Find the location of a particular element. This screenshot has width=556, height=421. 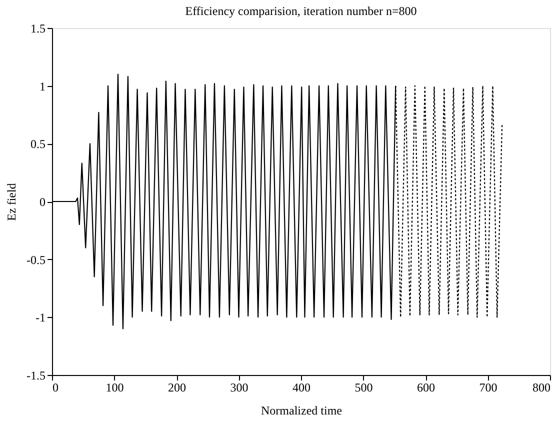

x-tick-label: 800 is located at coordinates (541, 387).